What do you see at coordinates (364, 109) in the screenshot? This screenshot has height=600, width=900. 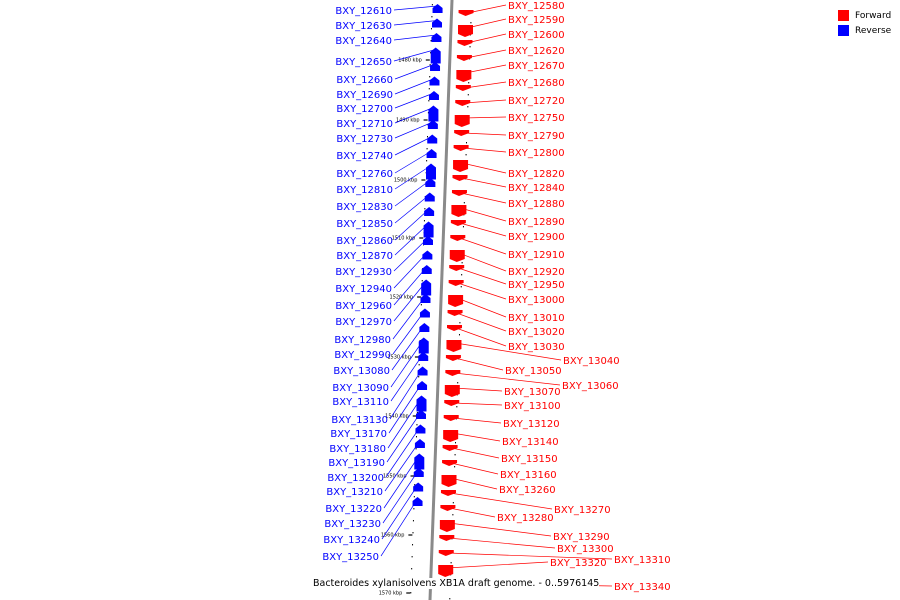 I see `gene-label-reverse: BXY_12700` at bounding box center [364, 109].